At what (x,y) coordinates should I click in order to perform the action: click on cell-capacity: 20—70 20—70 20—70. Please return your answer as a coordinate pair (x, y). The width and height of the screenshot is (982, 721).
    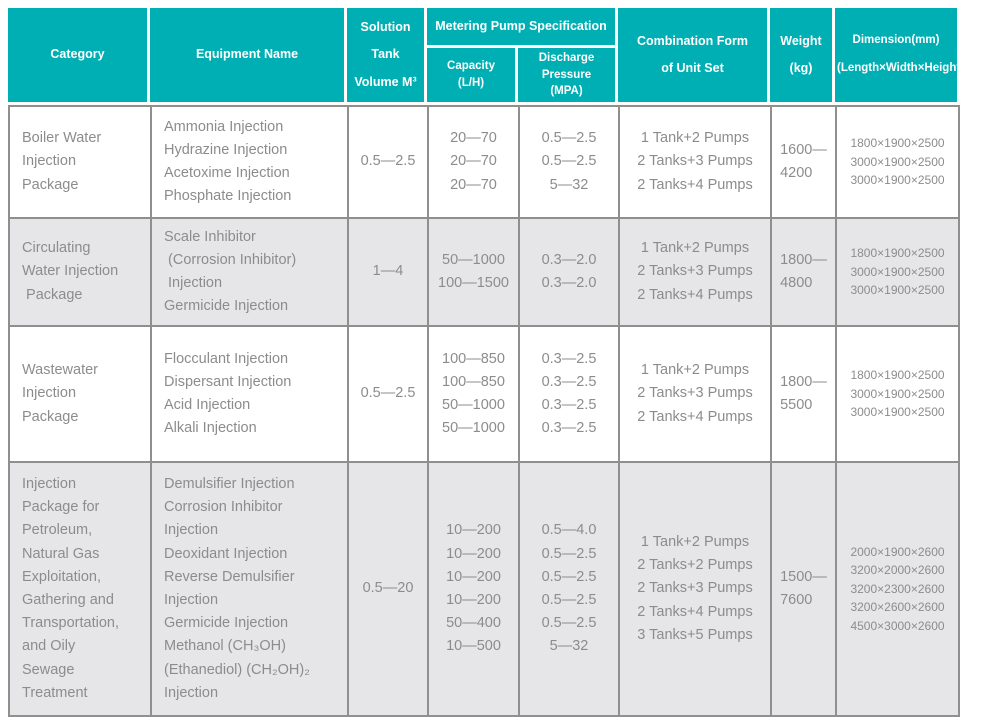
    Looking at the image, I should click on (472, 161).